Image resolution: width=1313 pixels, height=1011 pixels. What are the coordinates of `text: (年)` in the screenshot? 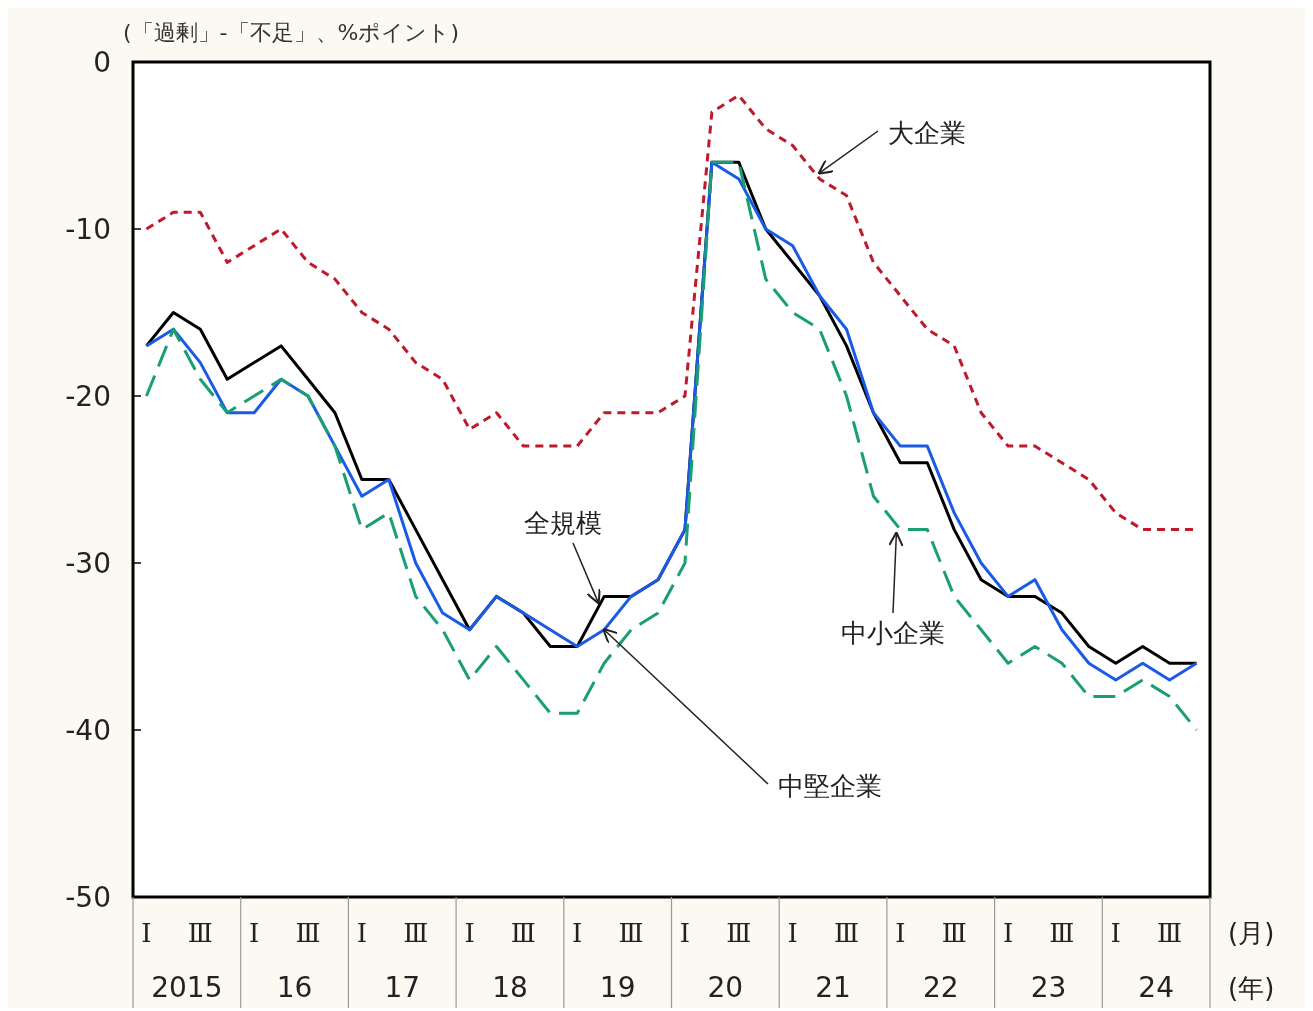 It's located at (1251, 988).